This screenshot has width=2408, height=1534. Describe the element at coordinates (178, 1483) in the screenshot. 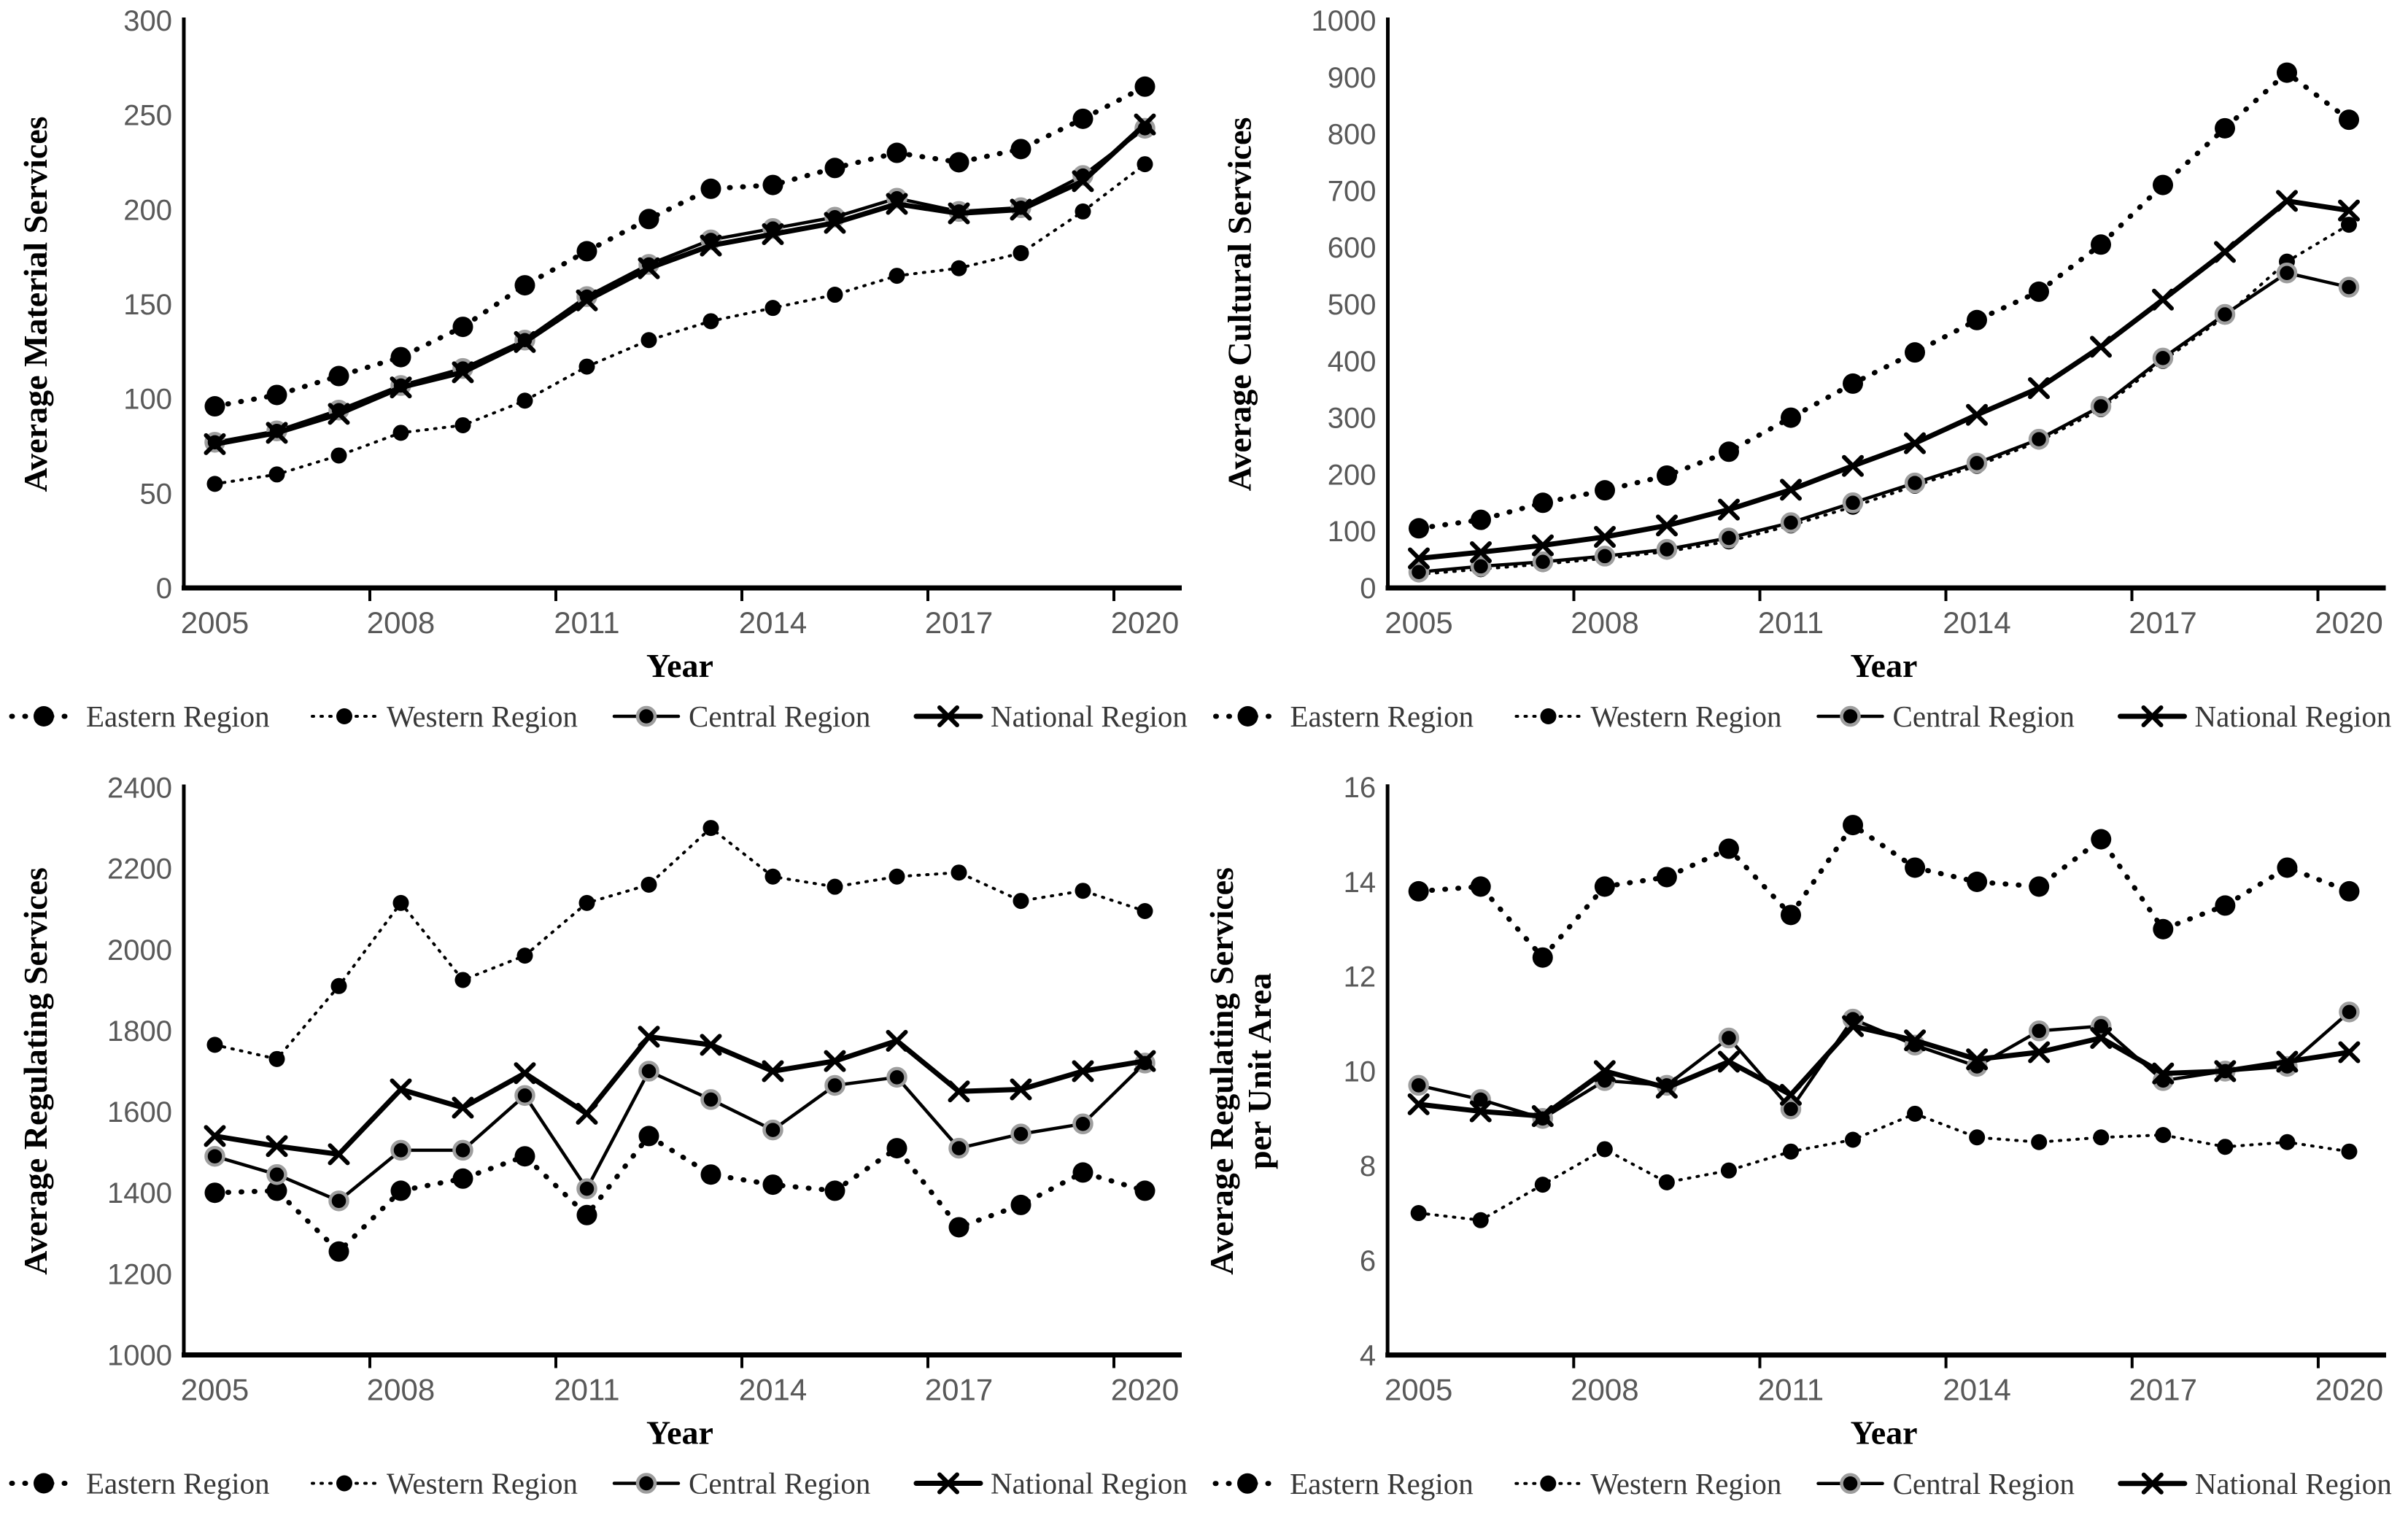

I see `legend-label: Eastern Region` at that location.